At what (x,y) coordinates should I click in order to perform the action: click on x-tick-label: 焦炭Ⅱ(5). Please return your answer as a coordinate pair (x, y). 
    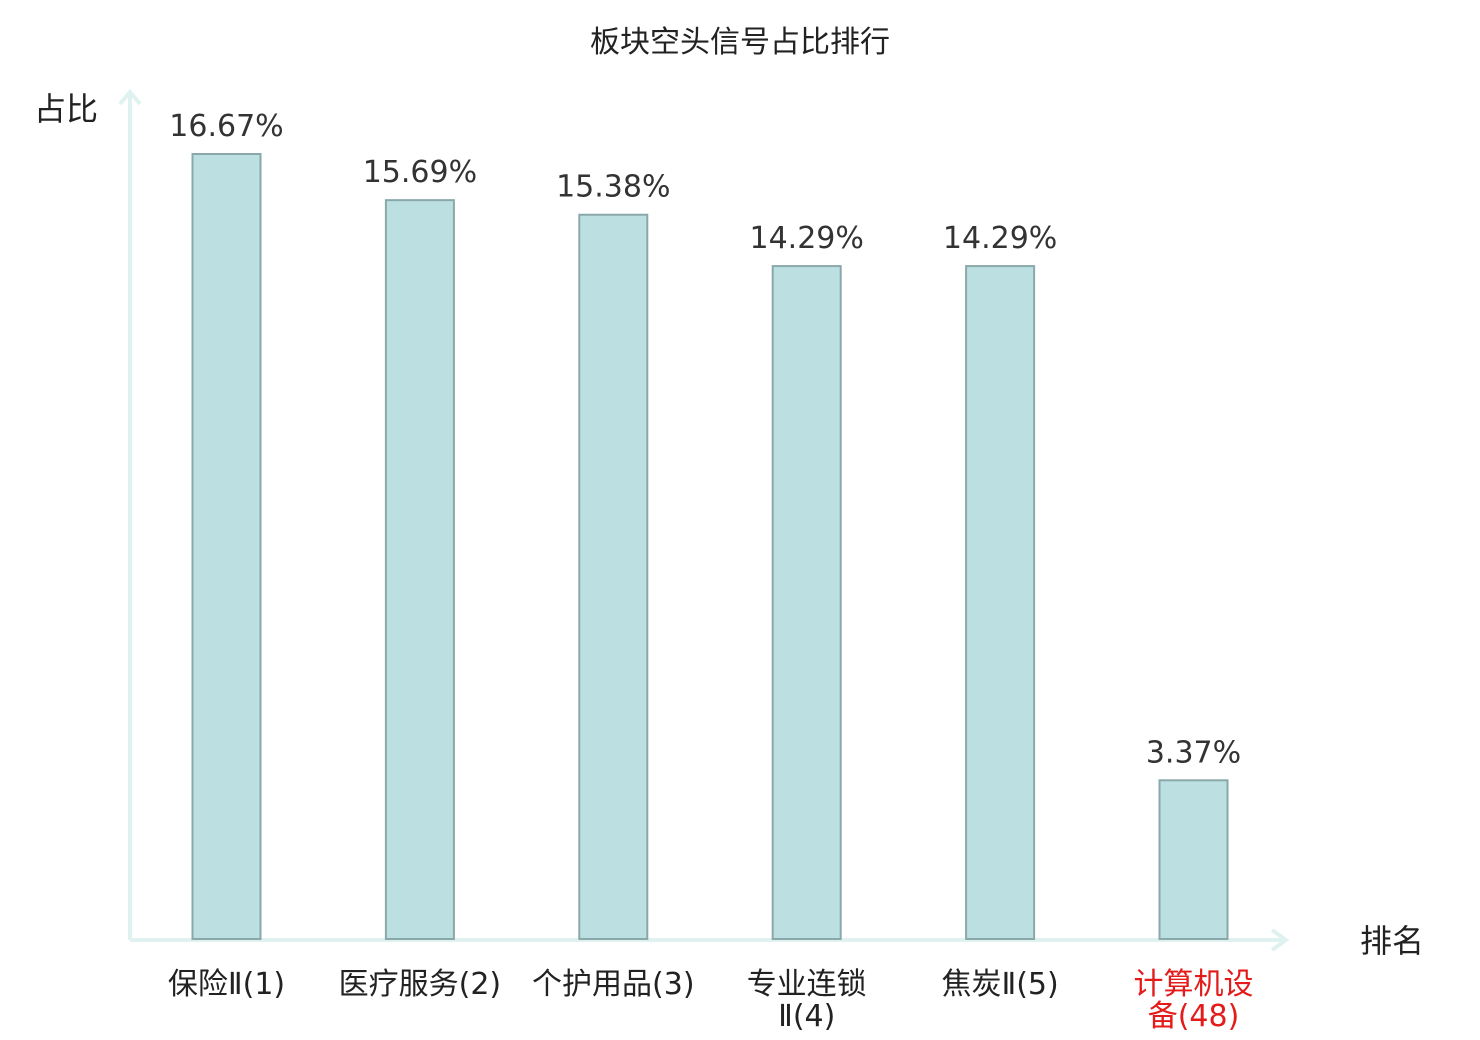
    Looking at the image, I should click on (999, 984).